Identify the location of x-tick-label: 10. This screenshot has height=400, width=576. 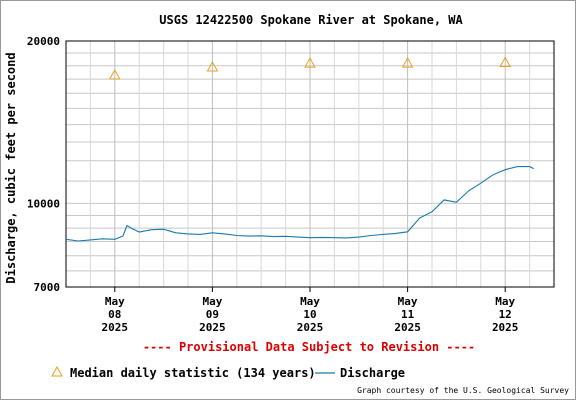
(309, 314).